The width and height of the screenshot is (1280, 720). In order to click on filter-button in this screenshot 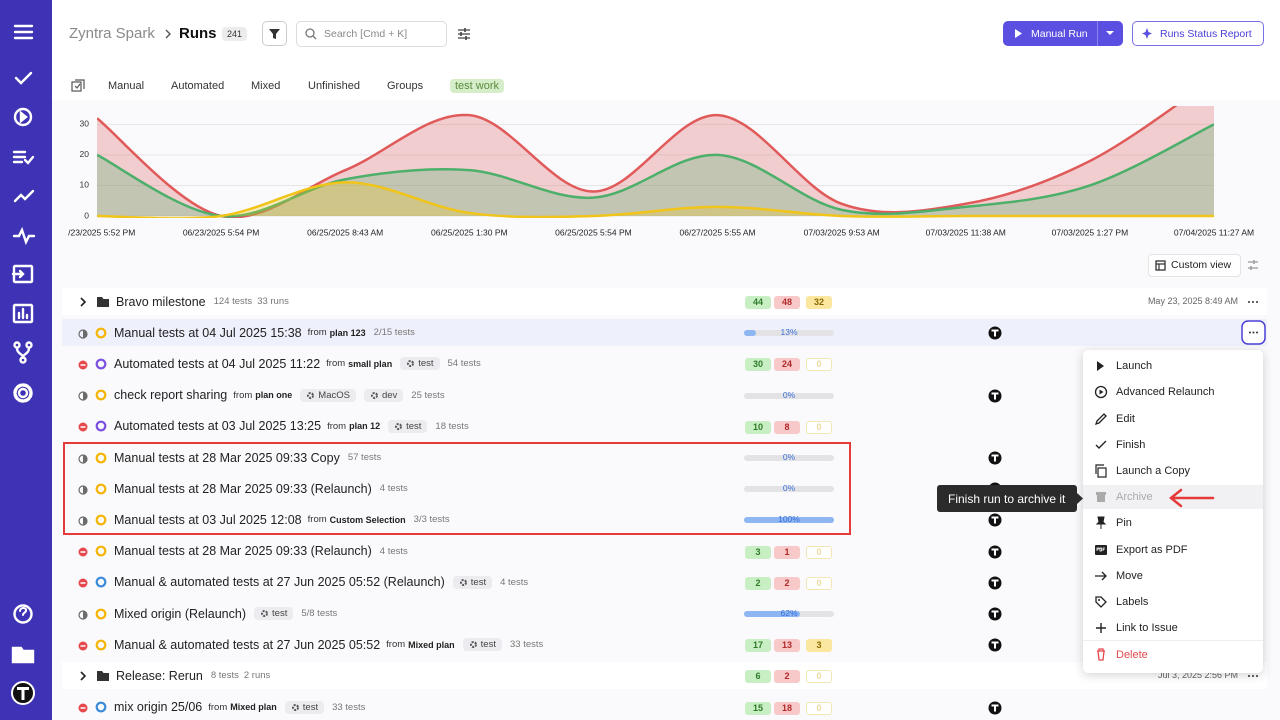, I will do `click(274, 33)`.